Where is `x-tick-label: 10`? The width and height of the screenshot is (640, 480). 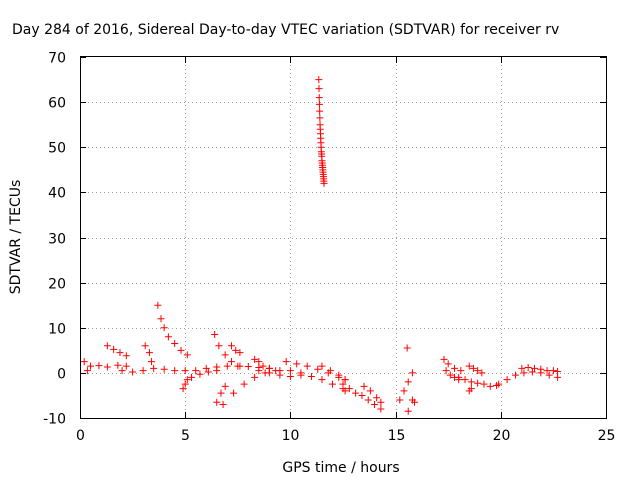
x-tick-label: 10 is located at coordinates (291, 436).